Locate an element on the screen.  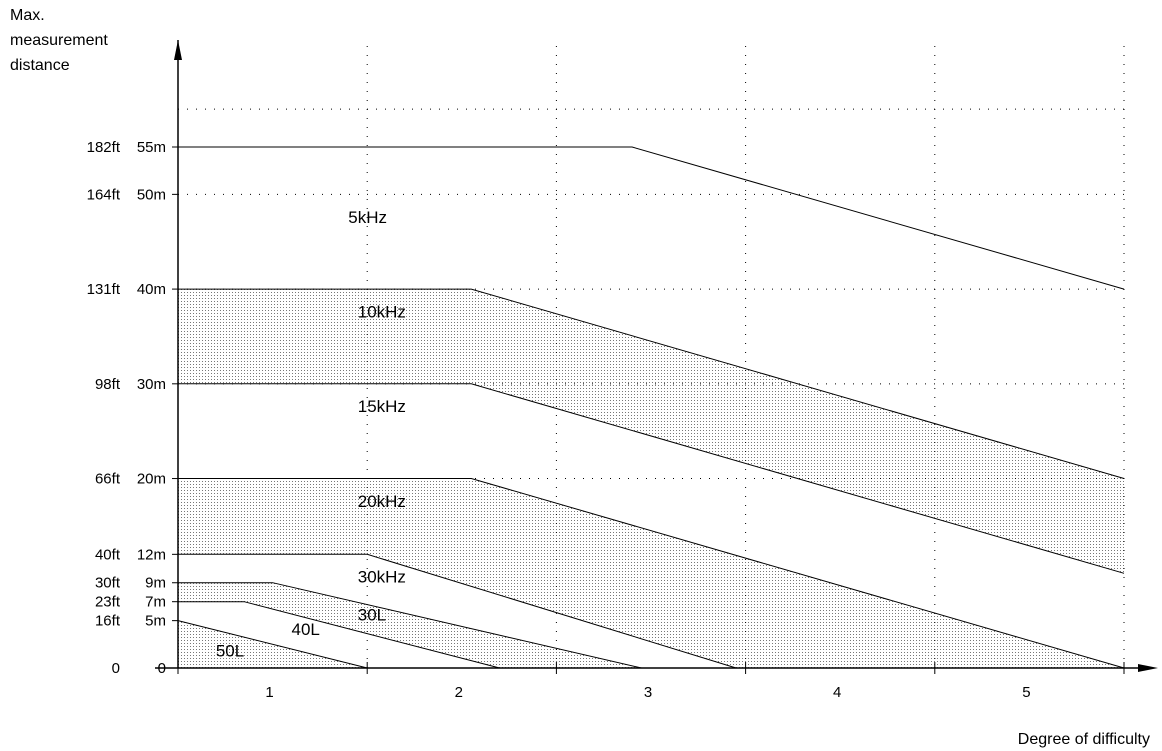
series-label-50L: 50L is located at coordinates (230, 651).